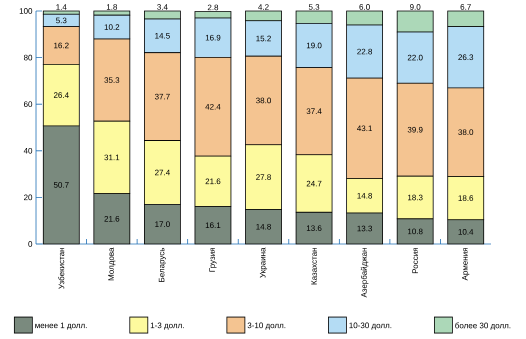  Describe the element at coordinates (314, 183) in the screenshot. I see `data-label: 24.7` at that location.